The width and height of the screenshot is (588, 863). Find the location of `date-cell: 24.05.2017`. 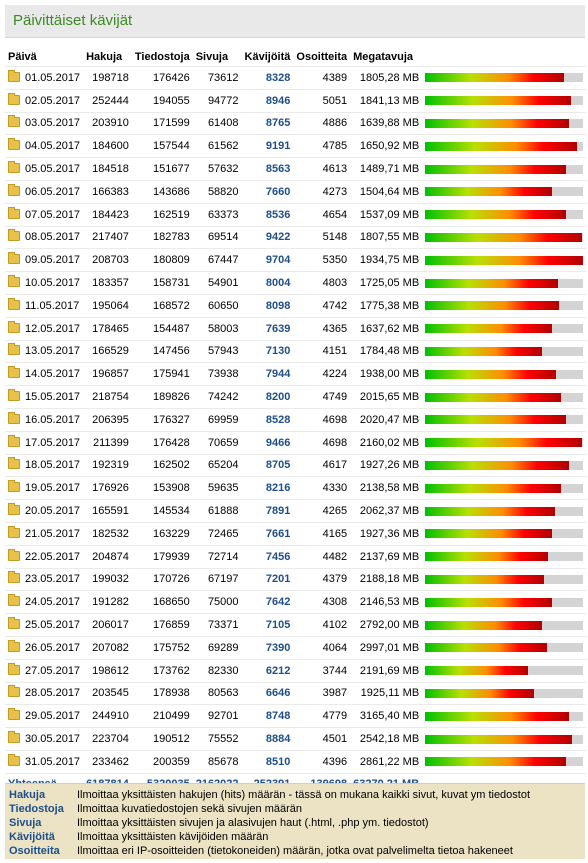

date-cell: 24.05.2017 is located at coordinates (44, 602).